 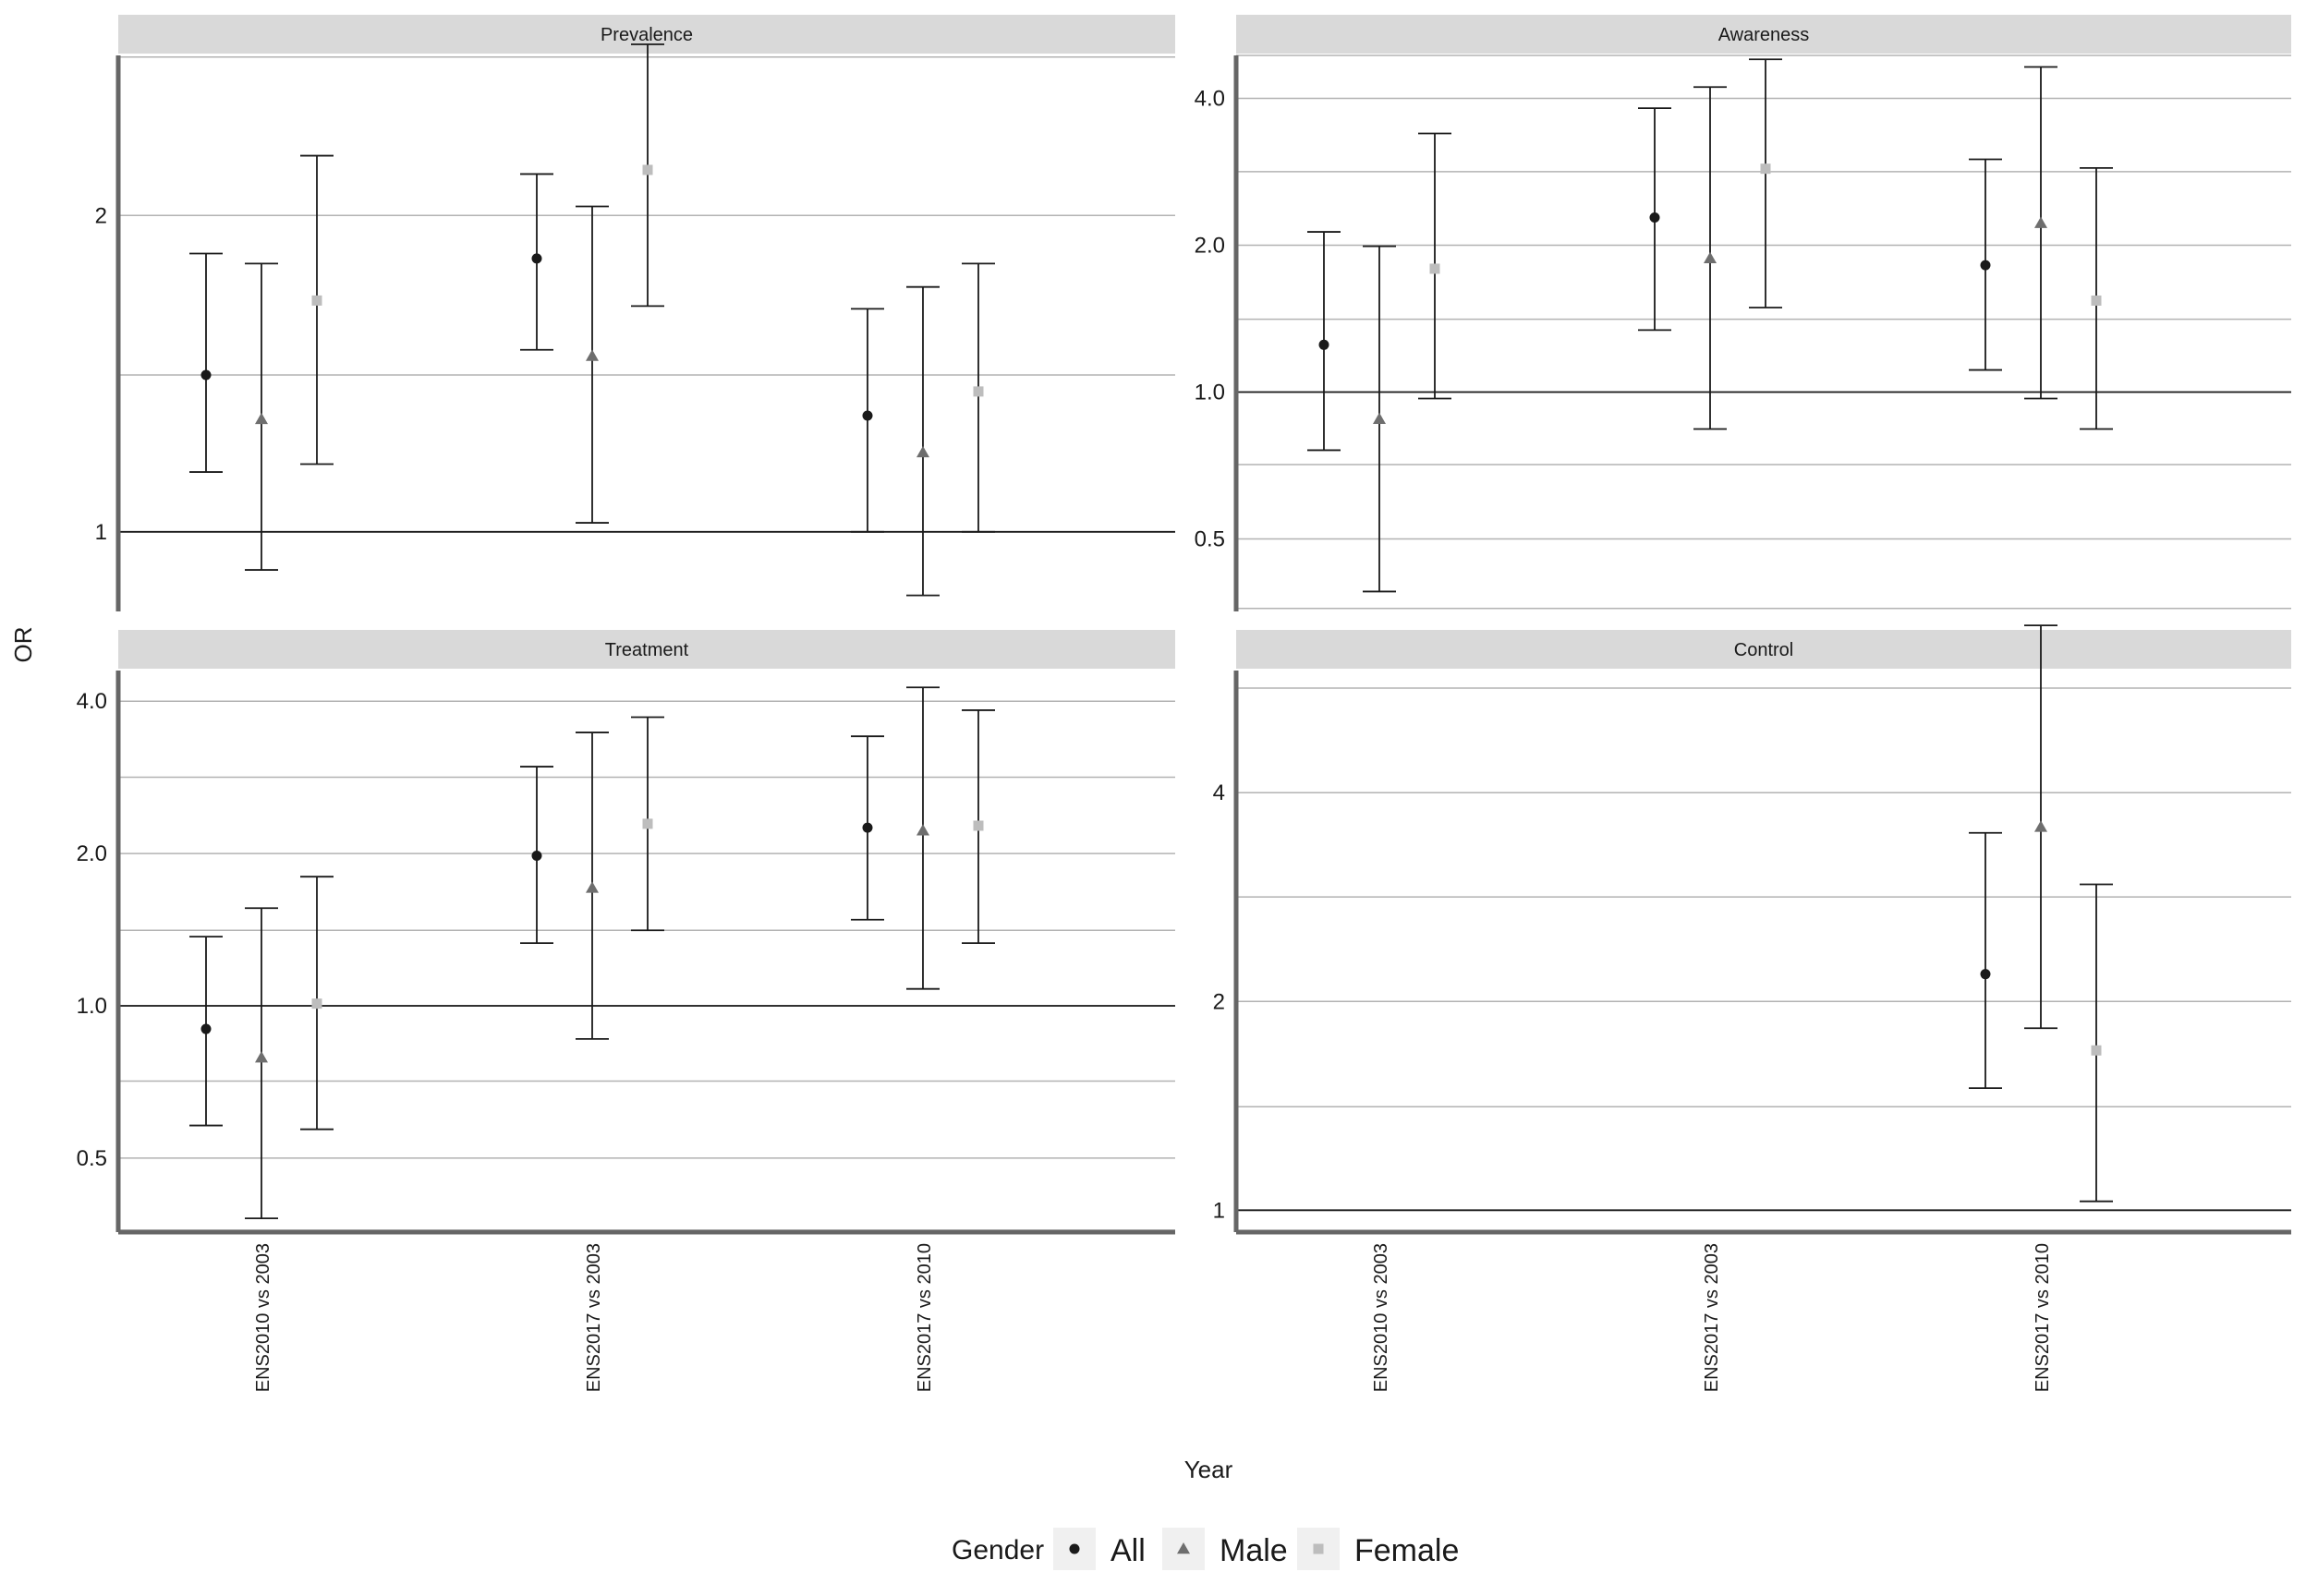 What do you see at coordinates (1183, 1548) in the screenshot?
I see `legend-marker-male` at bounding box center [1183, 1548].